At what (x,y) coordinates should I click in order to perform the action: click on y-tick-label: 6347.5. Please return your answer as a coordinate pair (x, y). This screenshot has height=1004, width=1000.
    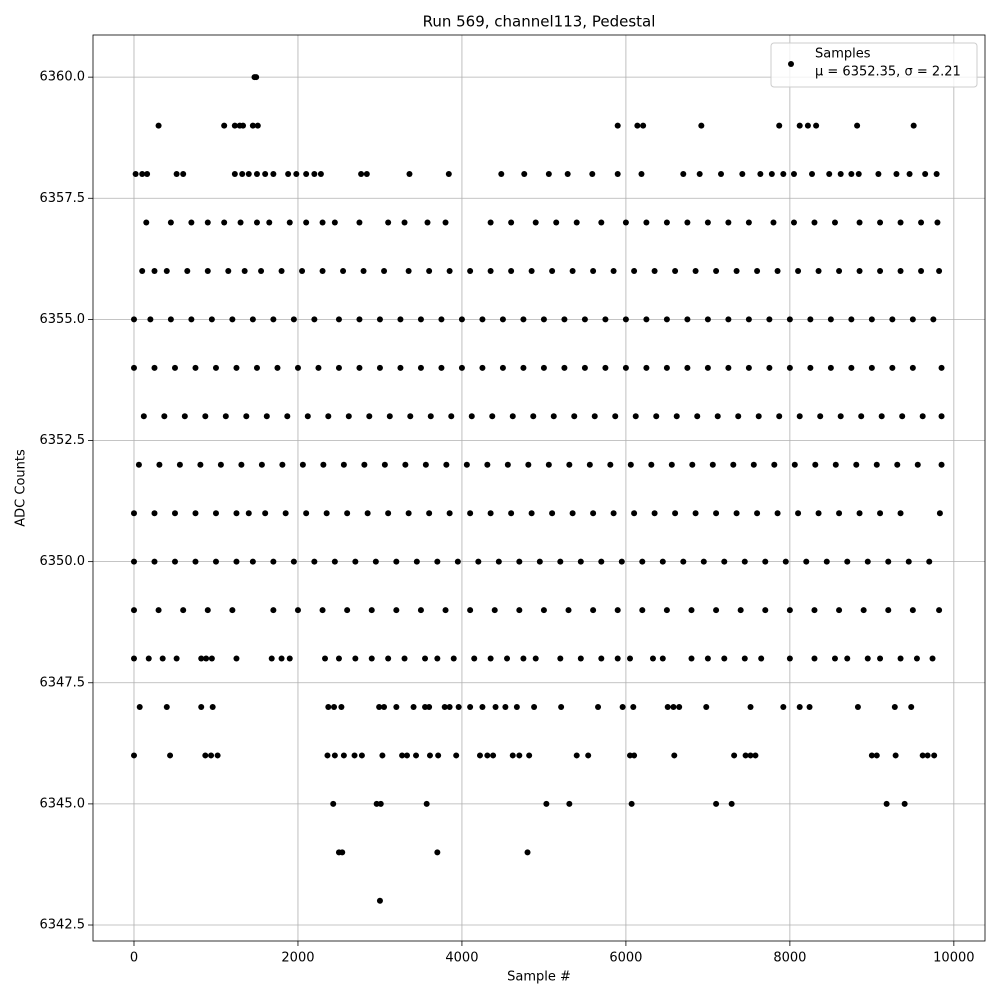
    Looking at the image, I should click on (63, 682).